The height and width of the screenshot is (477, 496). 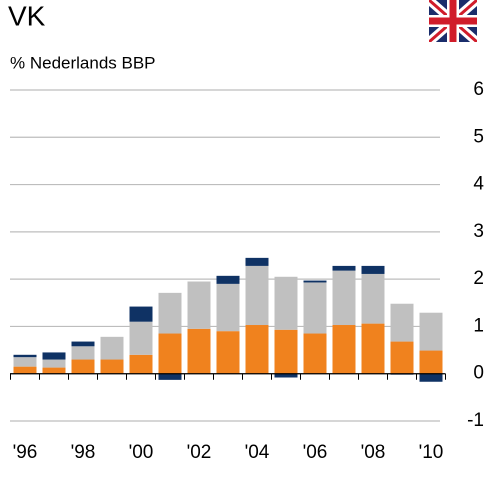 What do you see at coordinates (478, 325) in the screenshot?
I see `y-tick-label: 1` at bounding box center [478, 325].